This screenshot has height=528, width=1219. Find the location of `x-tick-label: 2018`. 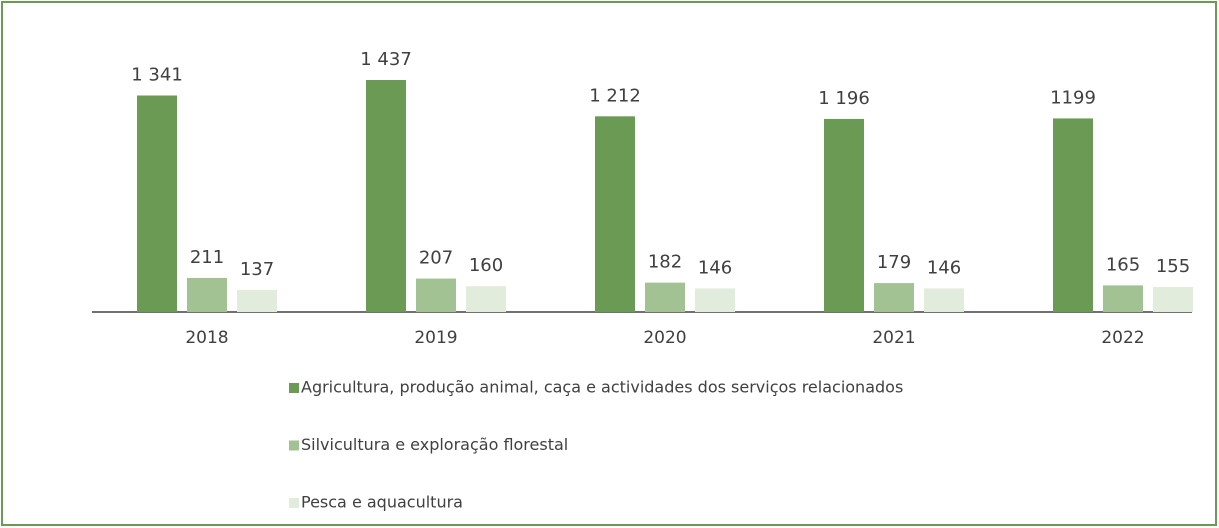

x-tick-label: 2018 is located at coordinates (206, 338).